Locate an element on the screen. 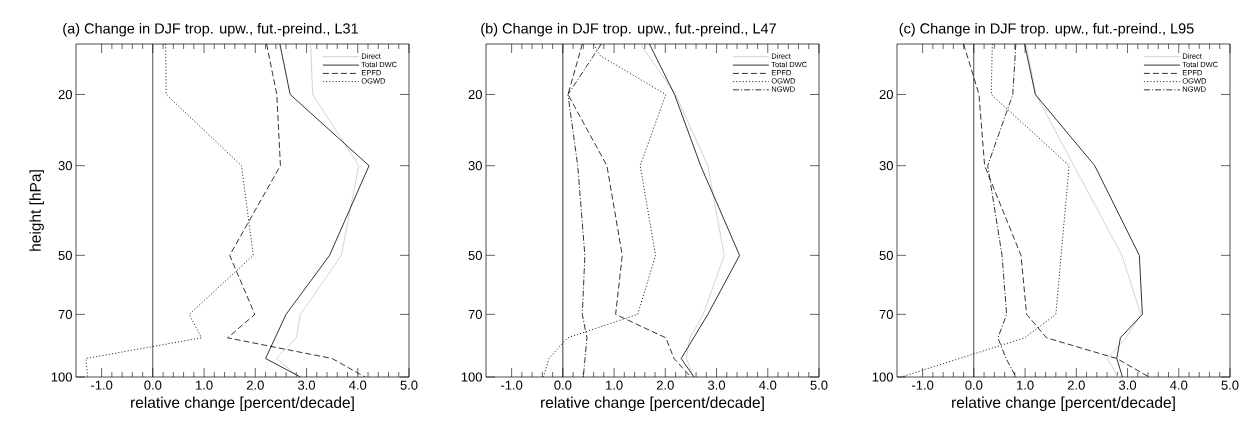  chart-title: (b) Change in DJF trop. upw., fut.-preind., L47 is located at coordinates (628, 29).